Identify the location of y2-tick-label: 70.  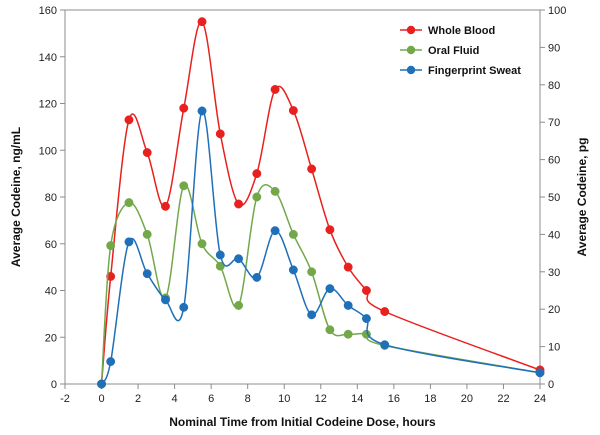
(554, 123).